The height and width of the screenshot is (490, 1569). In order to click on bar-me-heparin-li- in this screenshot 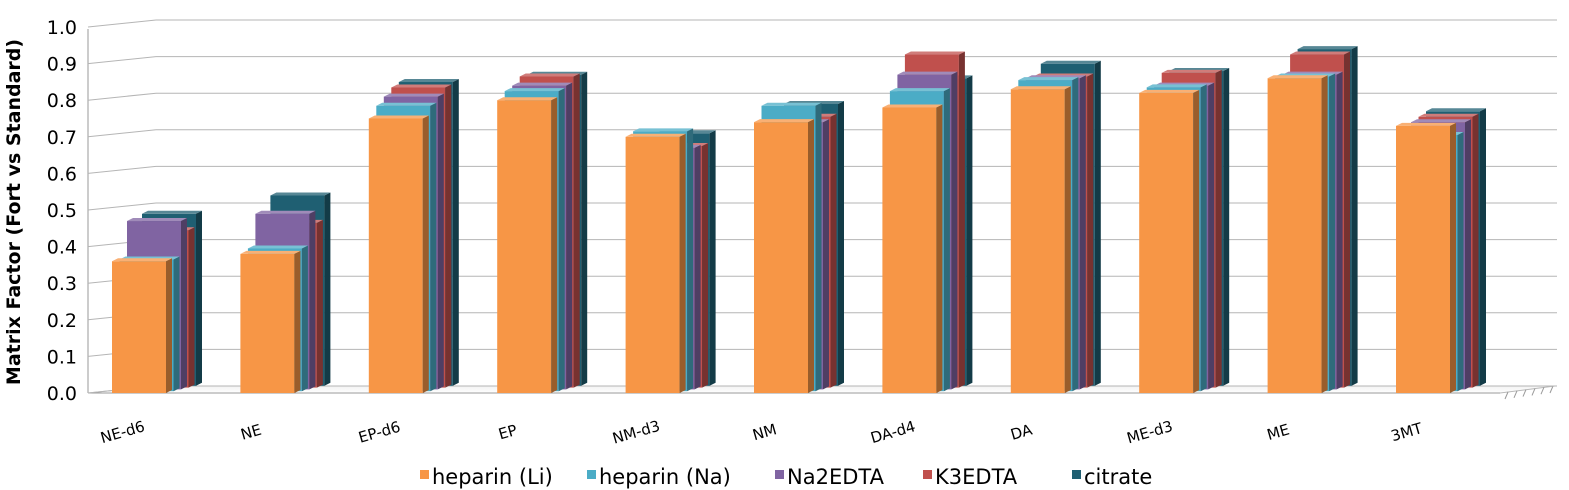, I will do `click(1297, 234)`.